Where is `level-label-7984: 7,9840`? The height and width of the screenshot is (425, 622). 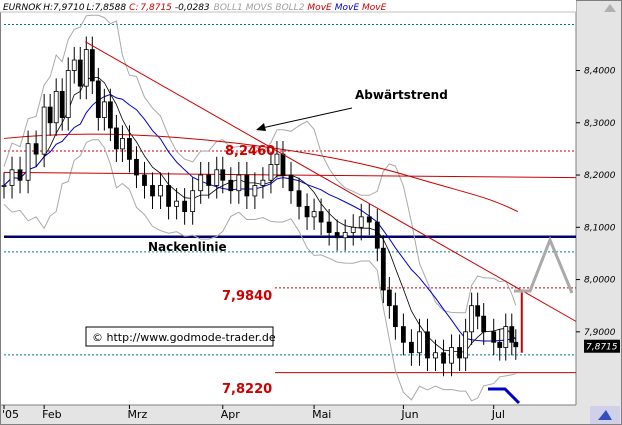 level-label-7984: 7,9840 is located at coordinates (247, 296).